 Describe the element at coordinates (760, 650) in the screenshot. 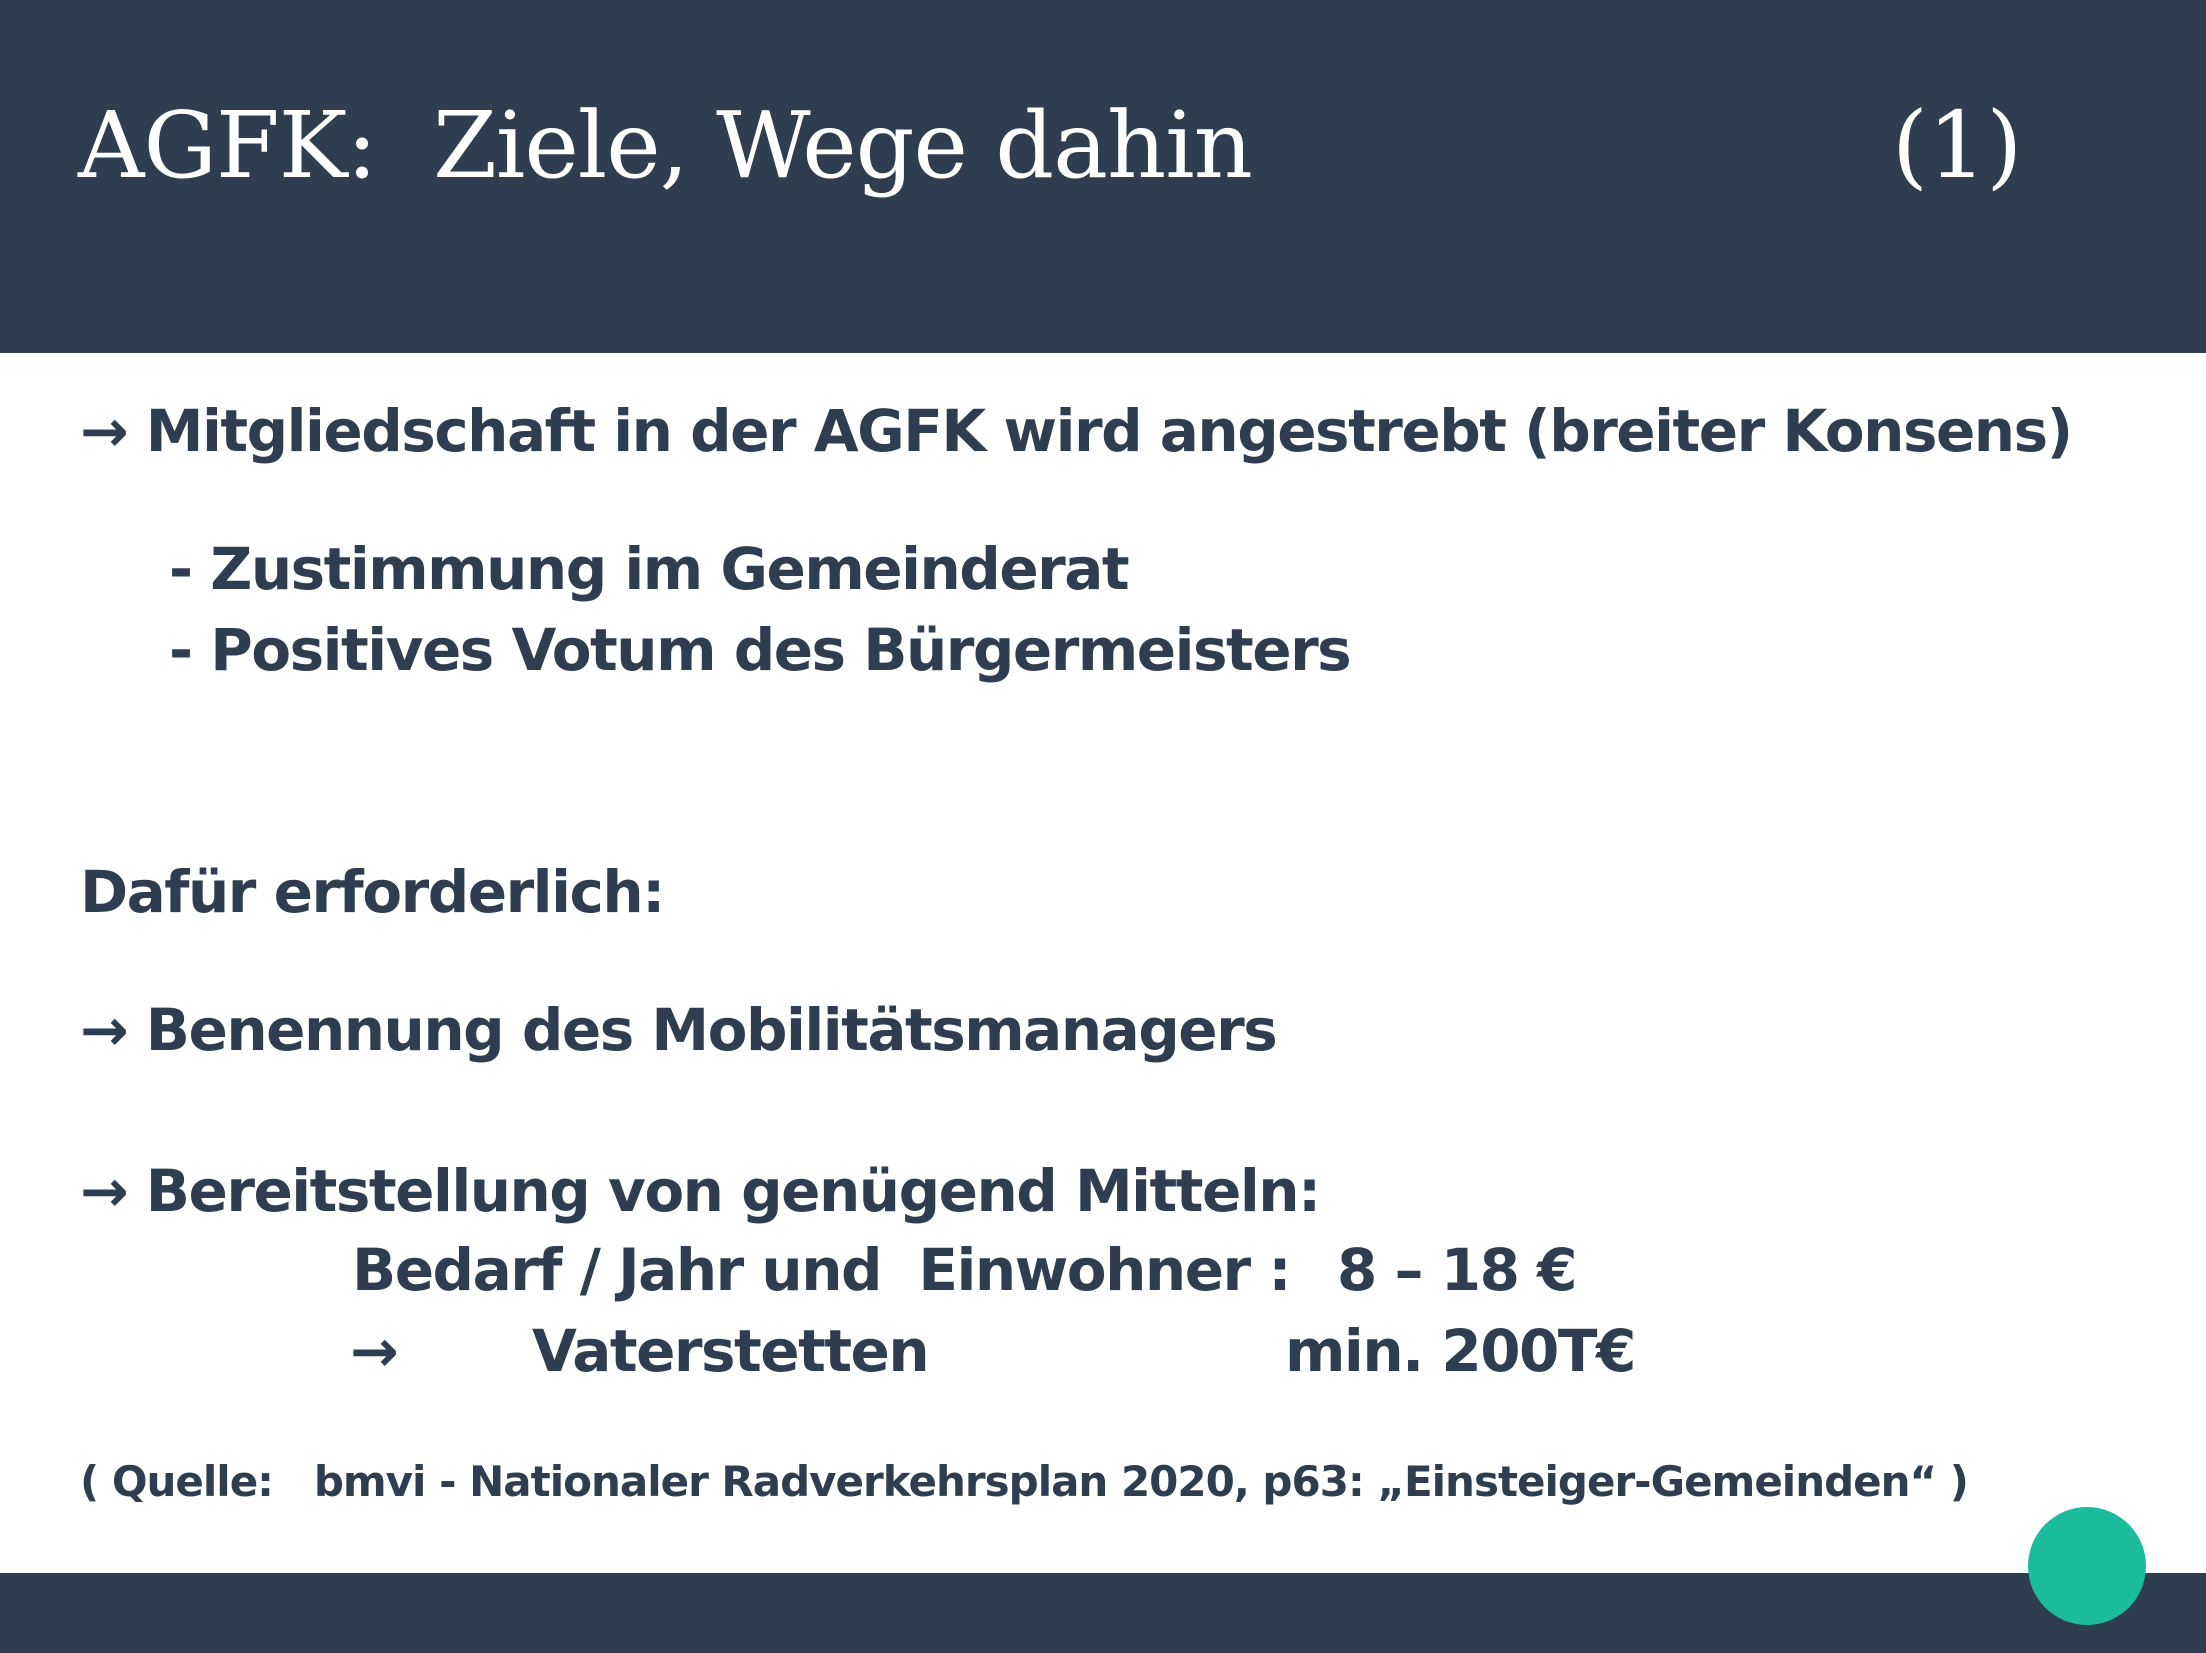

I see `sub-item-mayor: - Positives Votum des Bürgermeisters` at that location.